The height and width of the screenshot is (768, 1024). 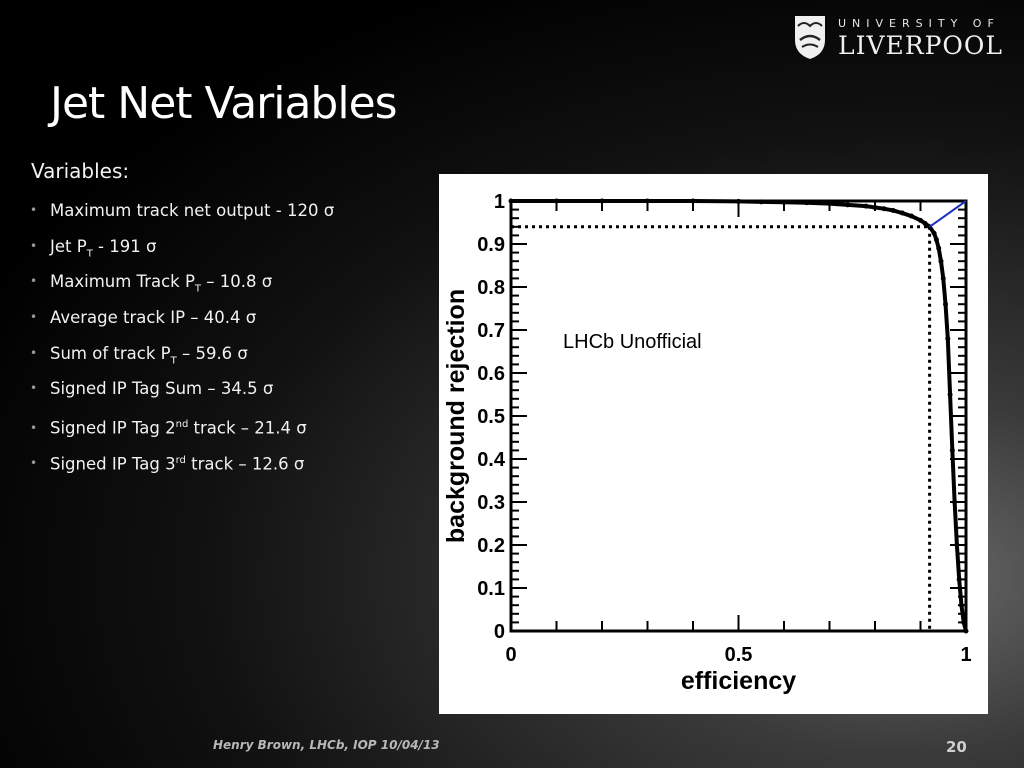 I want to click on y-axis-label: background rejection, so click(x=456, y=416).